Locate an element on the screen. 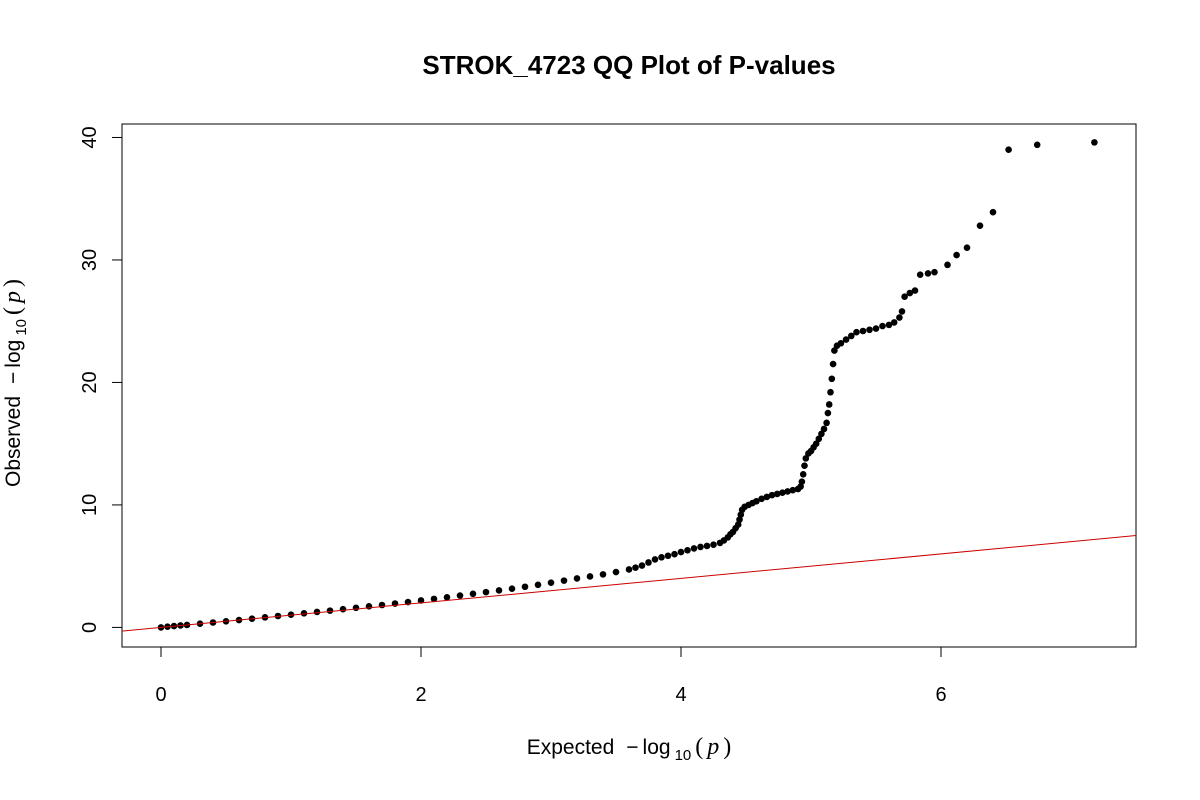  y-axis-label-text: Observed is located at coordinates (13, 441).